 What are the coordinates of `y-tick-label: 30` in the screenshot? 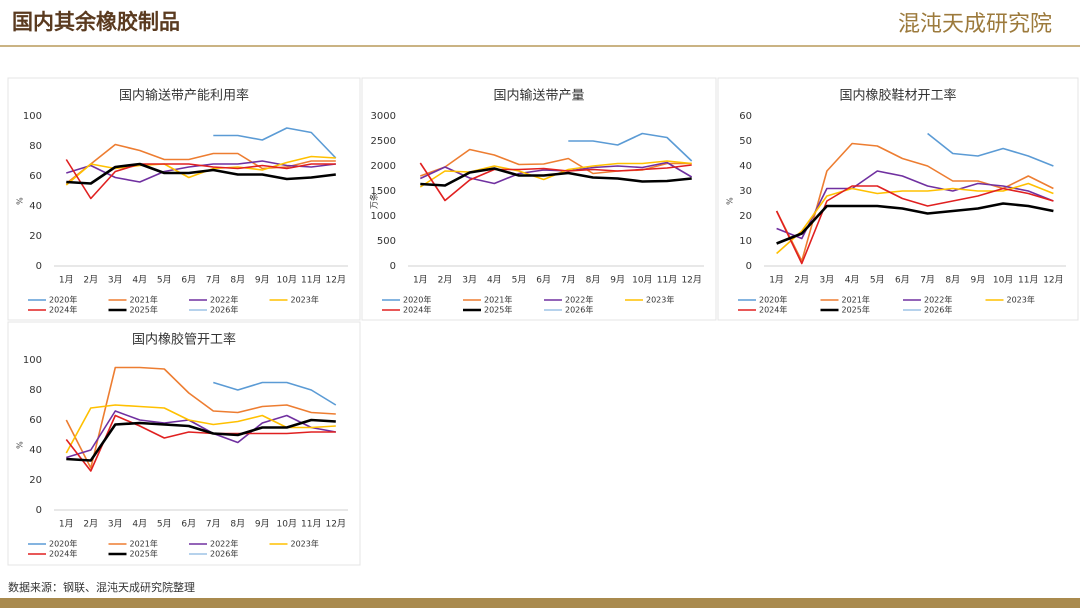 It's located at (745, 191).